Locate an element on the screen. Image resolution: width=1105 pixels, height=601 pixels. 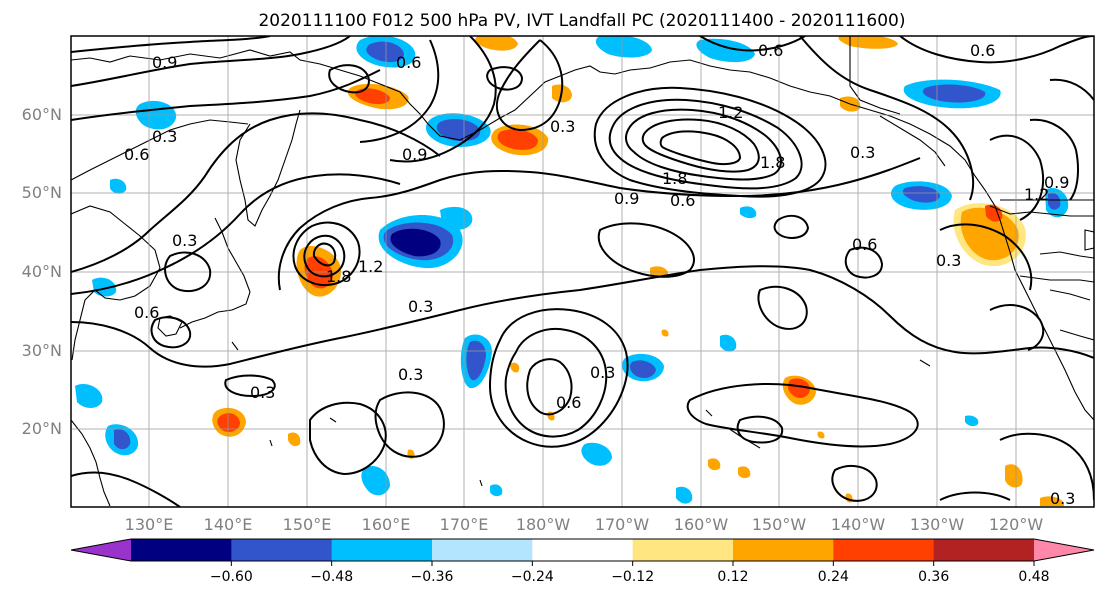
latitude-labels: 60°N 50°N 40°N 30°N 20°N is located at coordinates (42, 271).